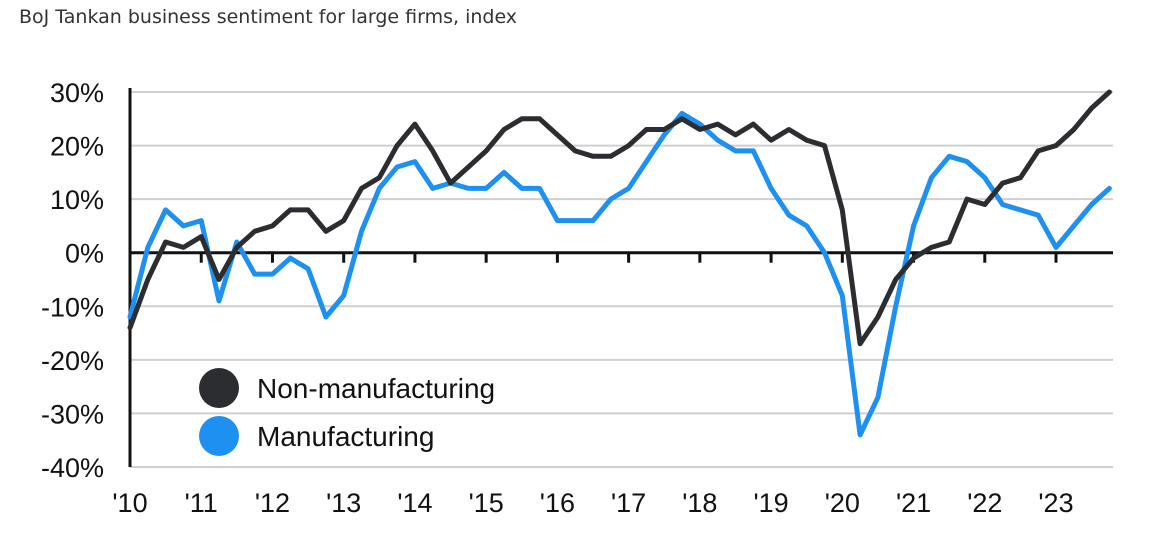  What do you see at coordinates (343, 503) in the screenshot?
I see `x-tick-label: '13` at bounding box center [343, 503].